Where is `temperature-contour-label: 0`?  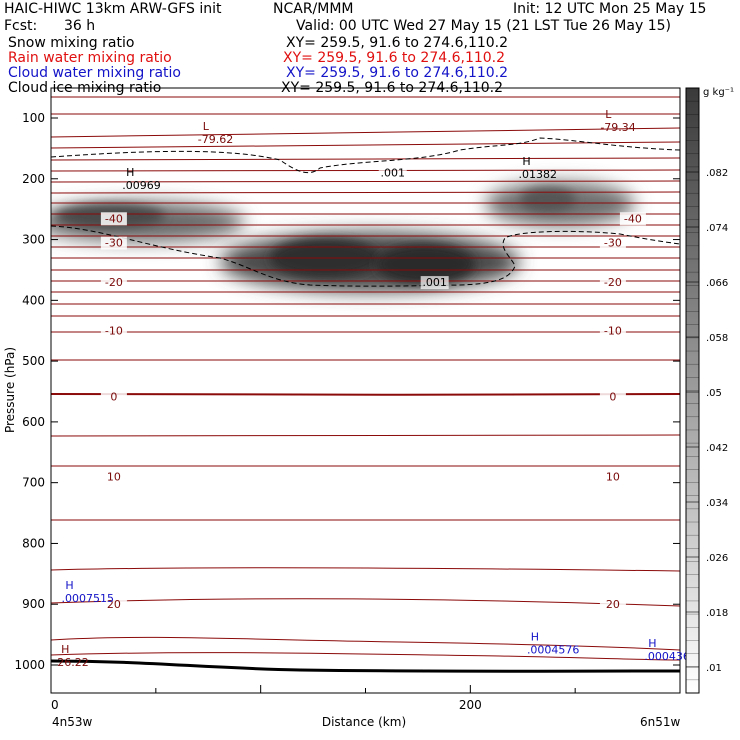 temperature-contour-label: 0 is located at coordinates (612, 396).